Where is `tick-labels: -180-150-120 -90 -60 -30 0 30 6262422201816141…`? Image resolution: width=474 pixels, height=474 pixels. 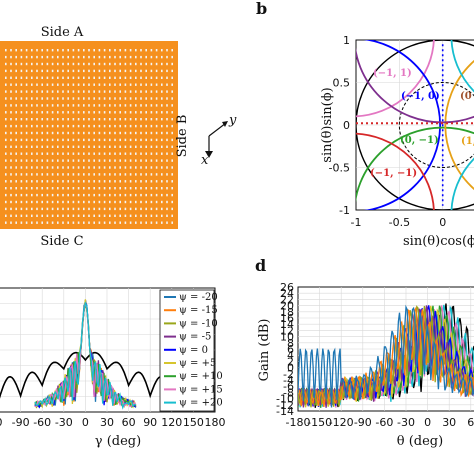
tick-labels: -180-150-120 -90 -60 -30 0 30 6262422201816141… is located at coordinates (375, 355).